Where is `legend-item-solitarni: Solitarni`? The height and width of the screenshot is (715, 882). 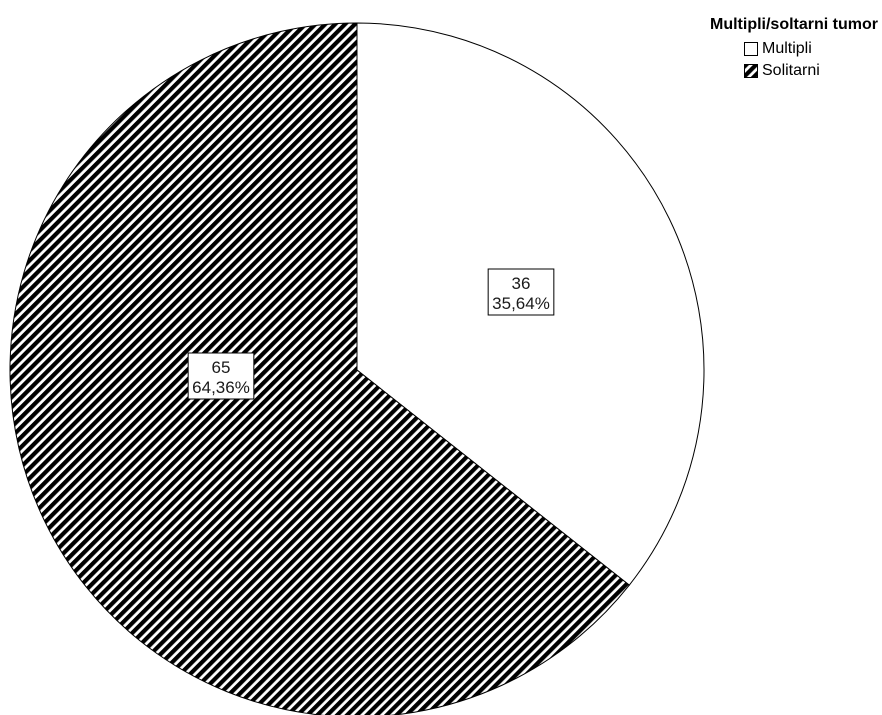 legend-item-solitarni: Solitarni is located at coordinates (812, 71).